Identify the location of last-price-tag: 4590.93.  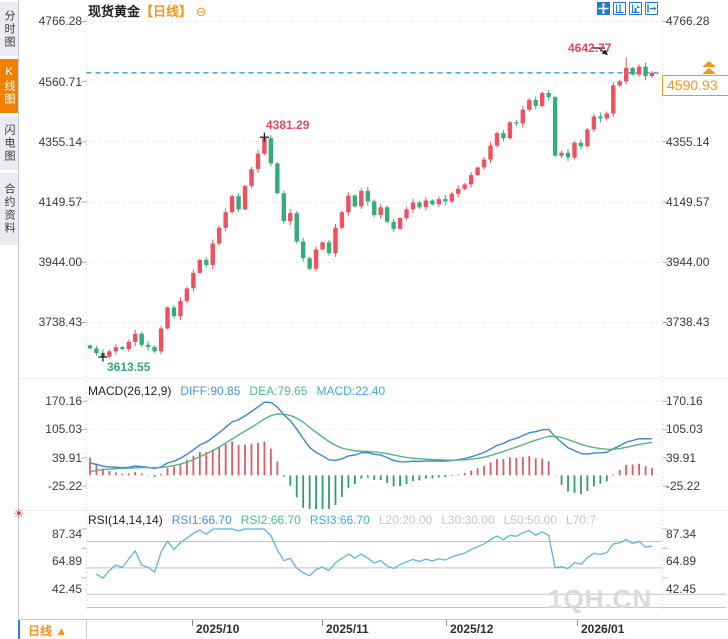
(695, 85).